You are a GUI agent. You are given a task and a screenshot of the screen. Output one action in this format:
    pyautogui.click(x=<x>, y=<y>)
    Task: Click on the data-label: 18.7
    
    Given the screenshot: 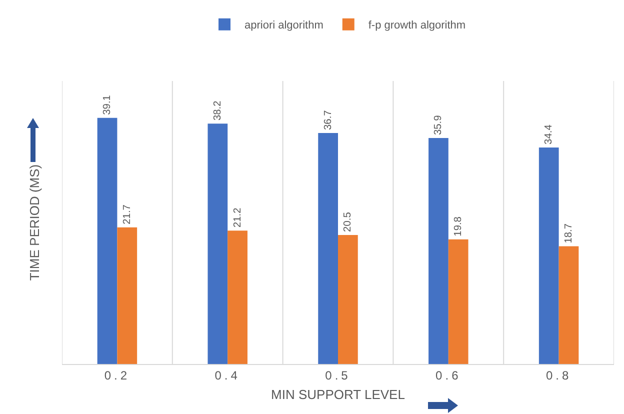 What is the action you would take?
    pyautogui.click(x=569, y=233)
    